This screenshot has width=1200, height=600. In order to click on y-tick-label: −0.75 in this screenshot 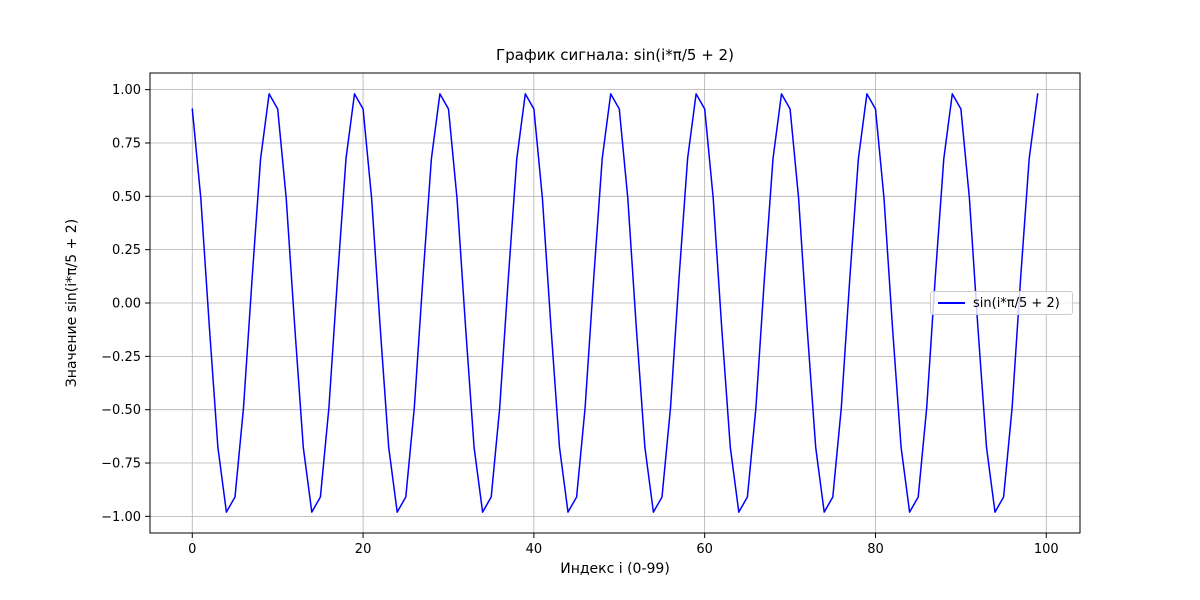, I will do `click(121, 464)`.